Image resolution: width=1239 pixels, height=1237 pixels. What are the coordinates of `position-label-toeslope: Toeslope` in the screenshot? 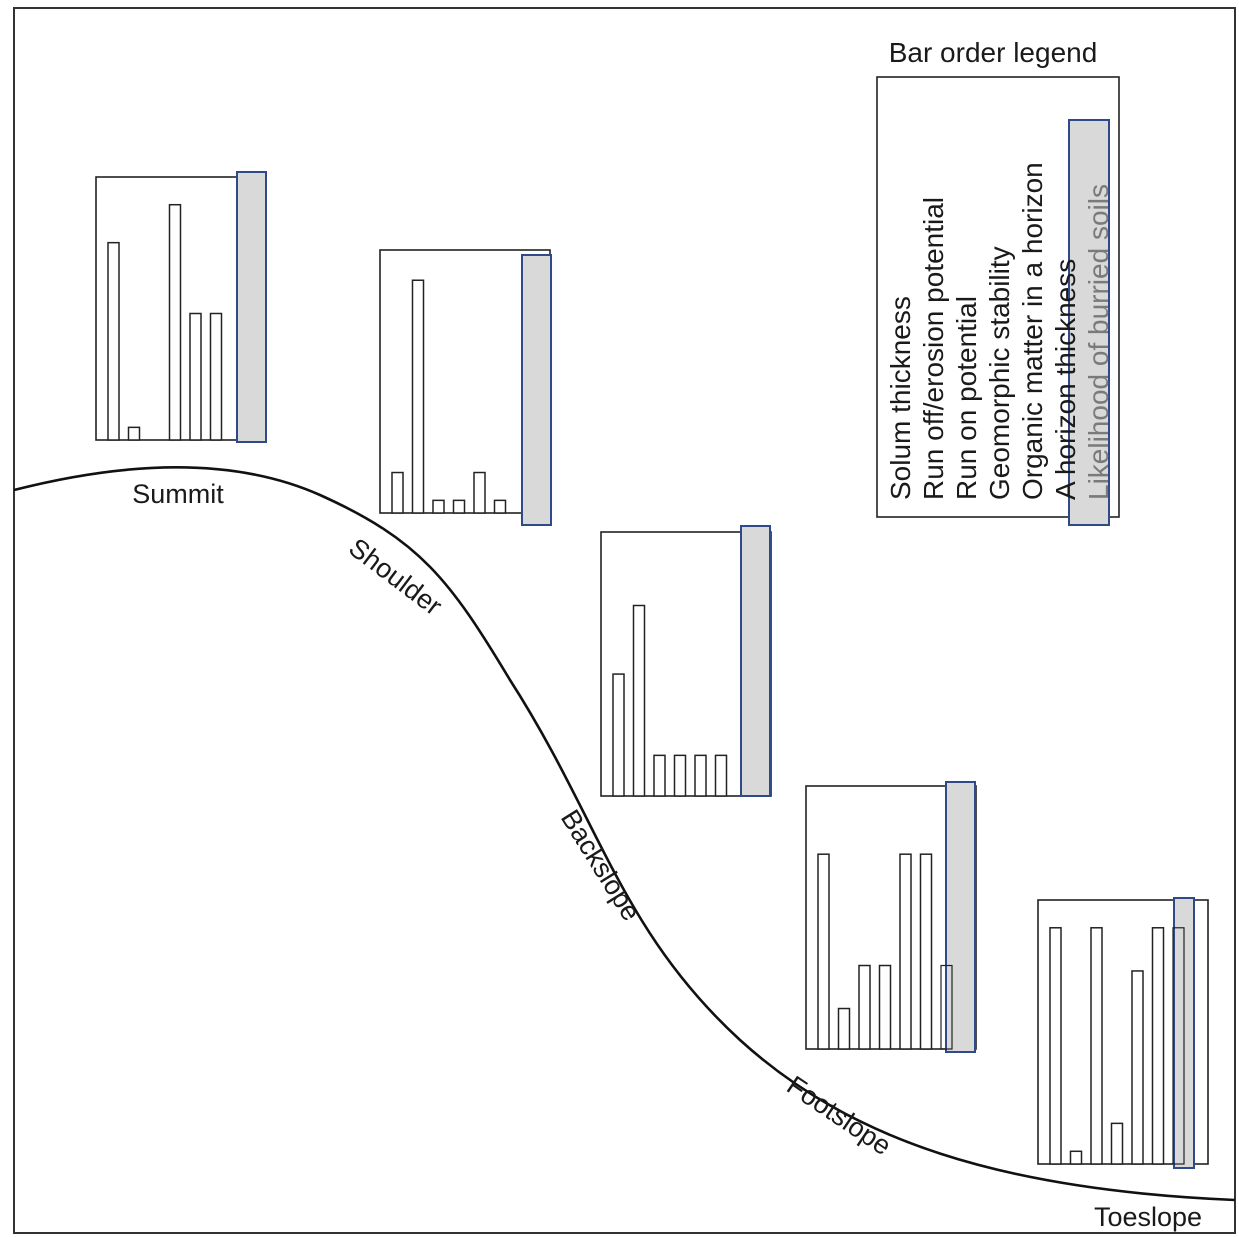 It's located at (1148, 1217).